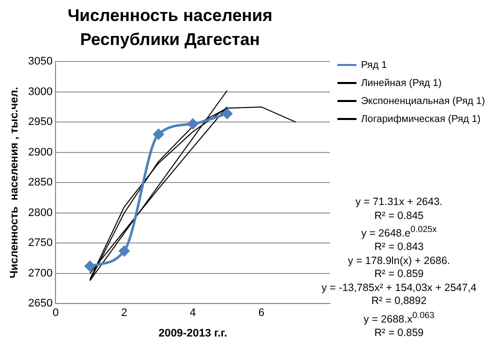 The image size is (495, 352). Describe the element at coordinates (170, 28) in the screenshot. I see `chart-title: Численность населения Республики Дагестан` at that location.